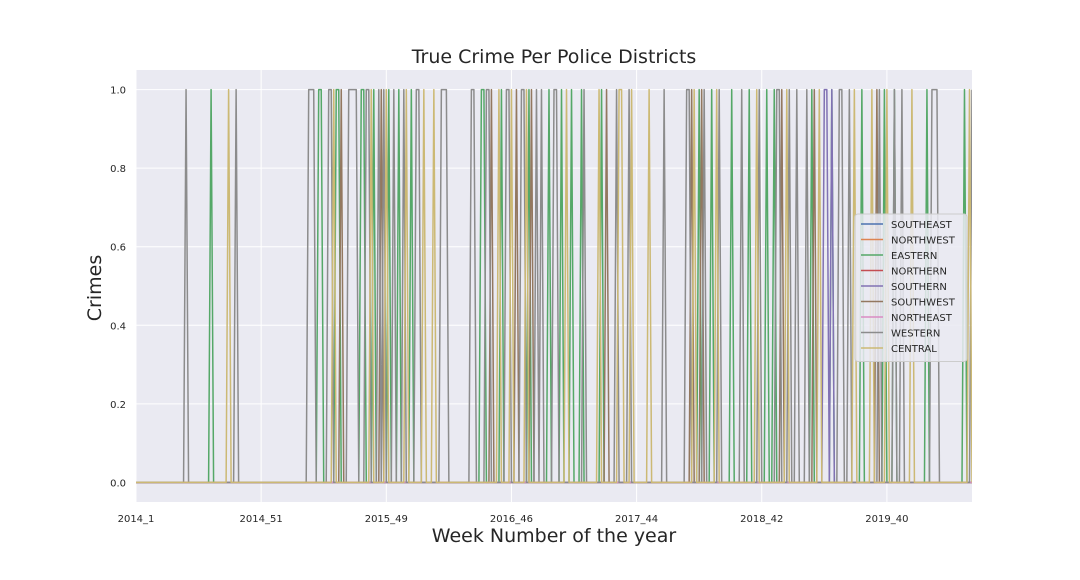  I want to click on y-tick-label: 0.8, so click(118, 169).